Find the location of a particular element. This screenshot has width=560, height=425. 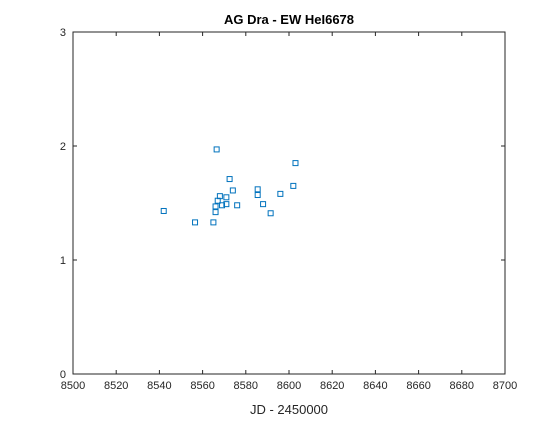

x-tick-label: 8580 is located at coordinates (246, 386).